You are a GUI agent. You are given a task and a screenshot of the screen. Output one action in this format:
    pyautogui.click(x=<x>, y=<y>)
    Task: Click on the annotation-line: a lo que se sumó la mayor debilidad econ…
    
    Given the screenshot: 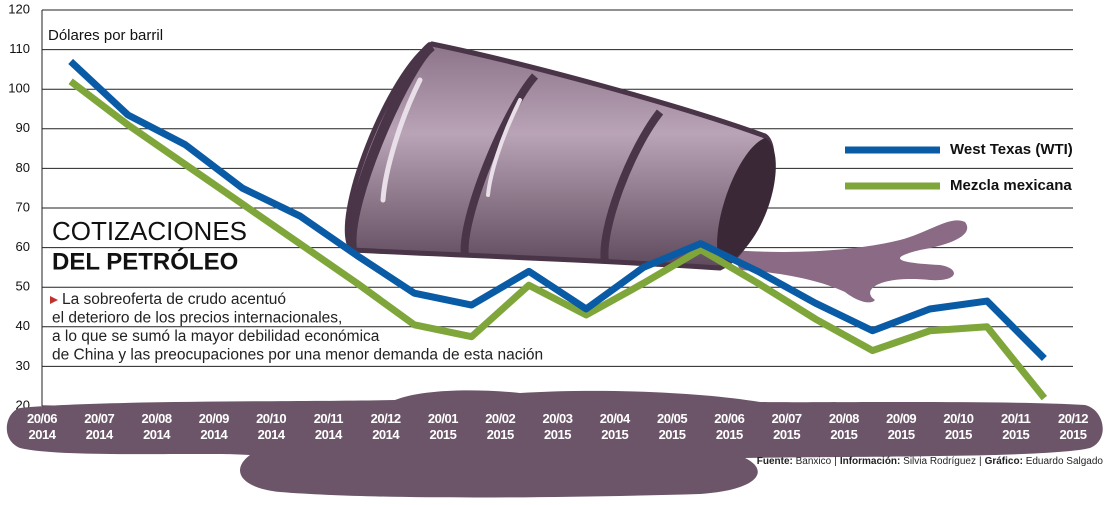 What is the action you would take?
    pyautogui.click(x=216, y=336)
    